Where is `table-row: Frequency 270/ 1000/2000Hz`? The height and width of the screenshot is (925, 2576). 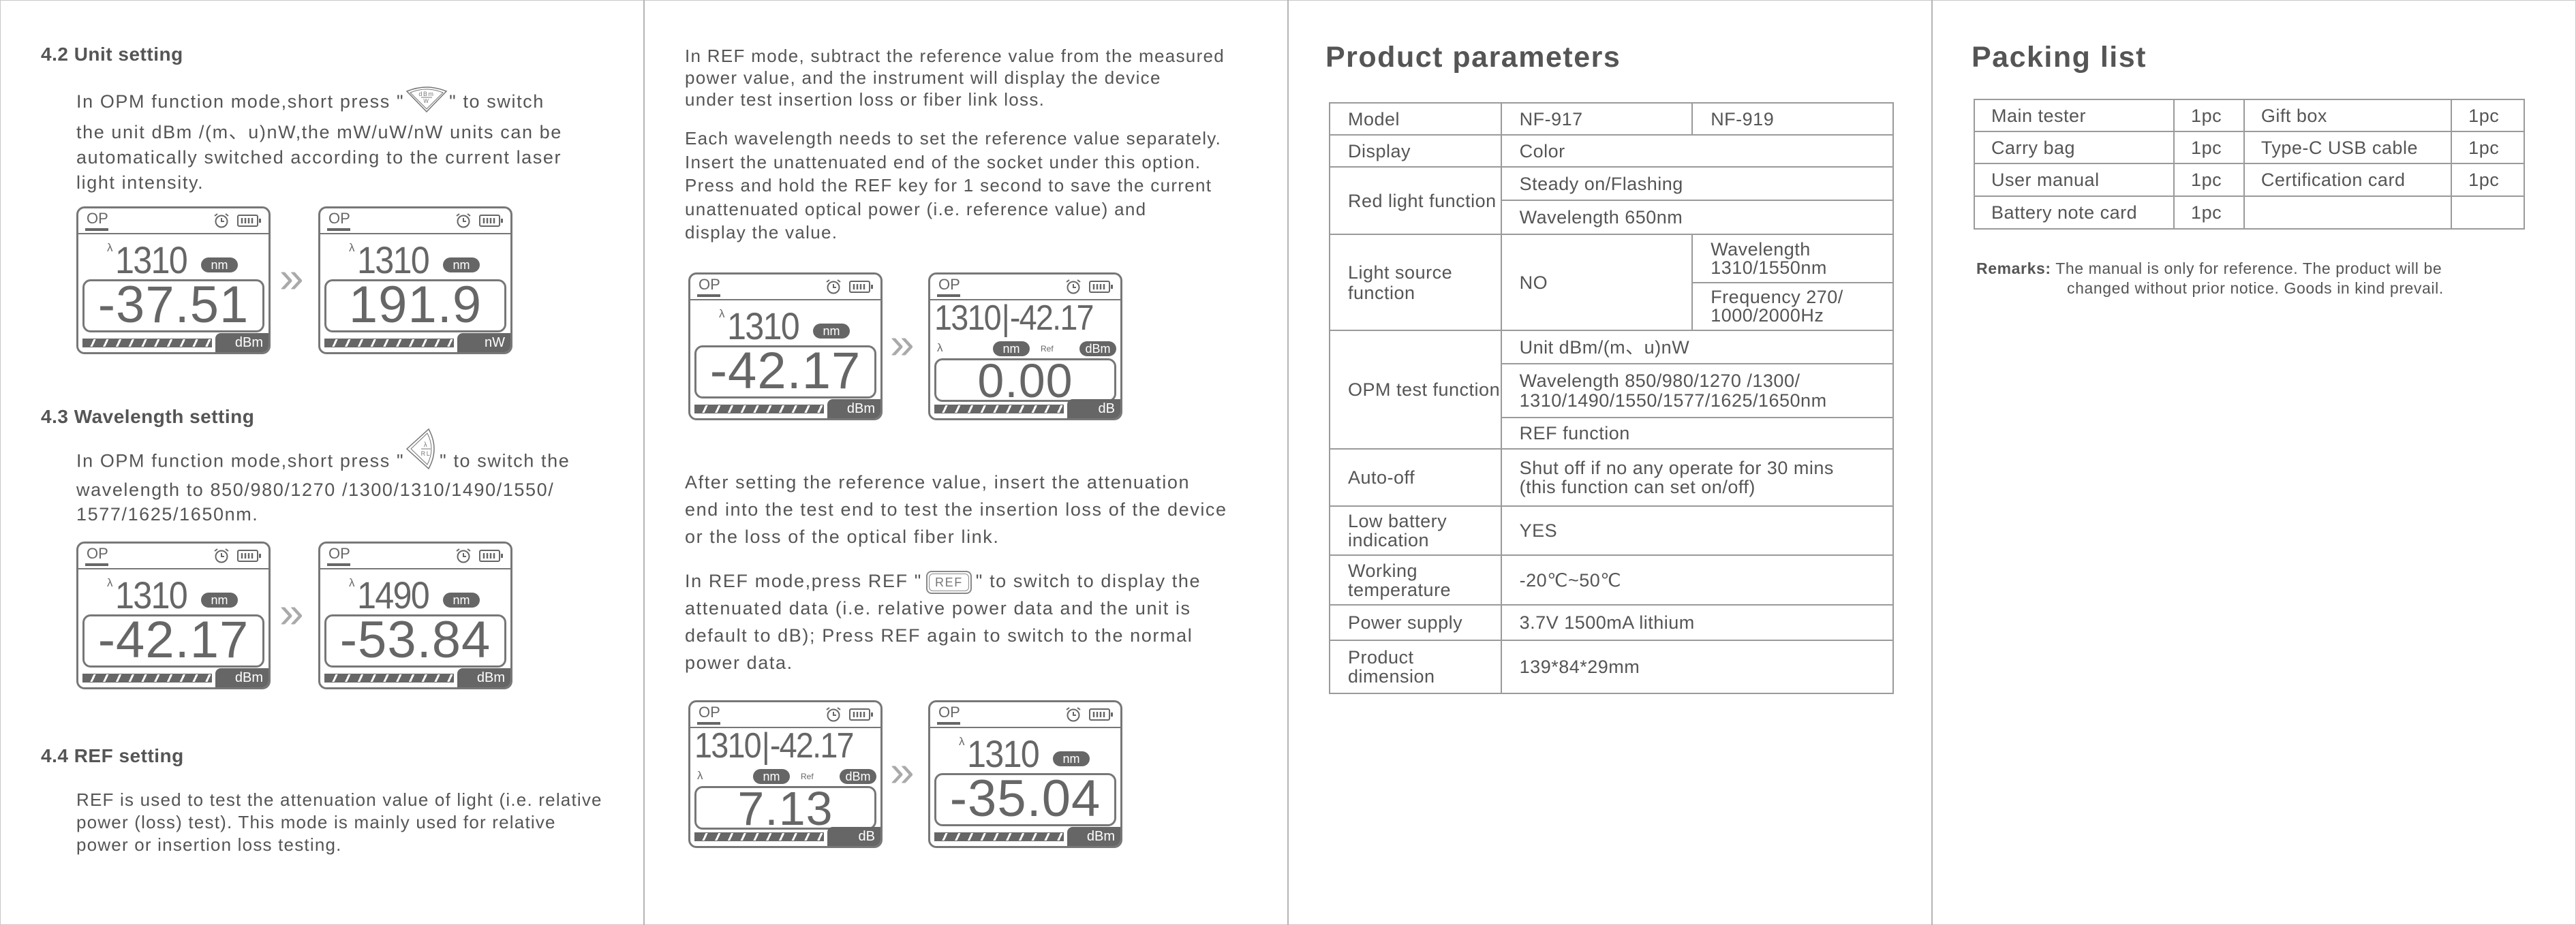 table-row: Frequency 270/ 1000/2000Hz is located at coordinates (1612, 307).